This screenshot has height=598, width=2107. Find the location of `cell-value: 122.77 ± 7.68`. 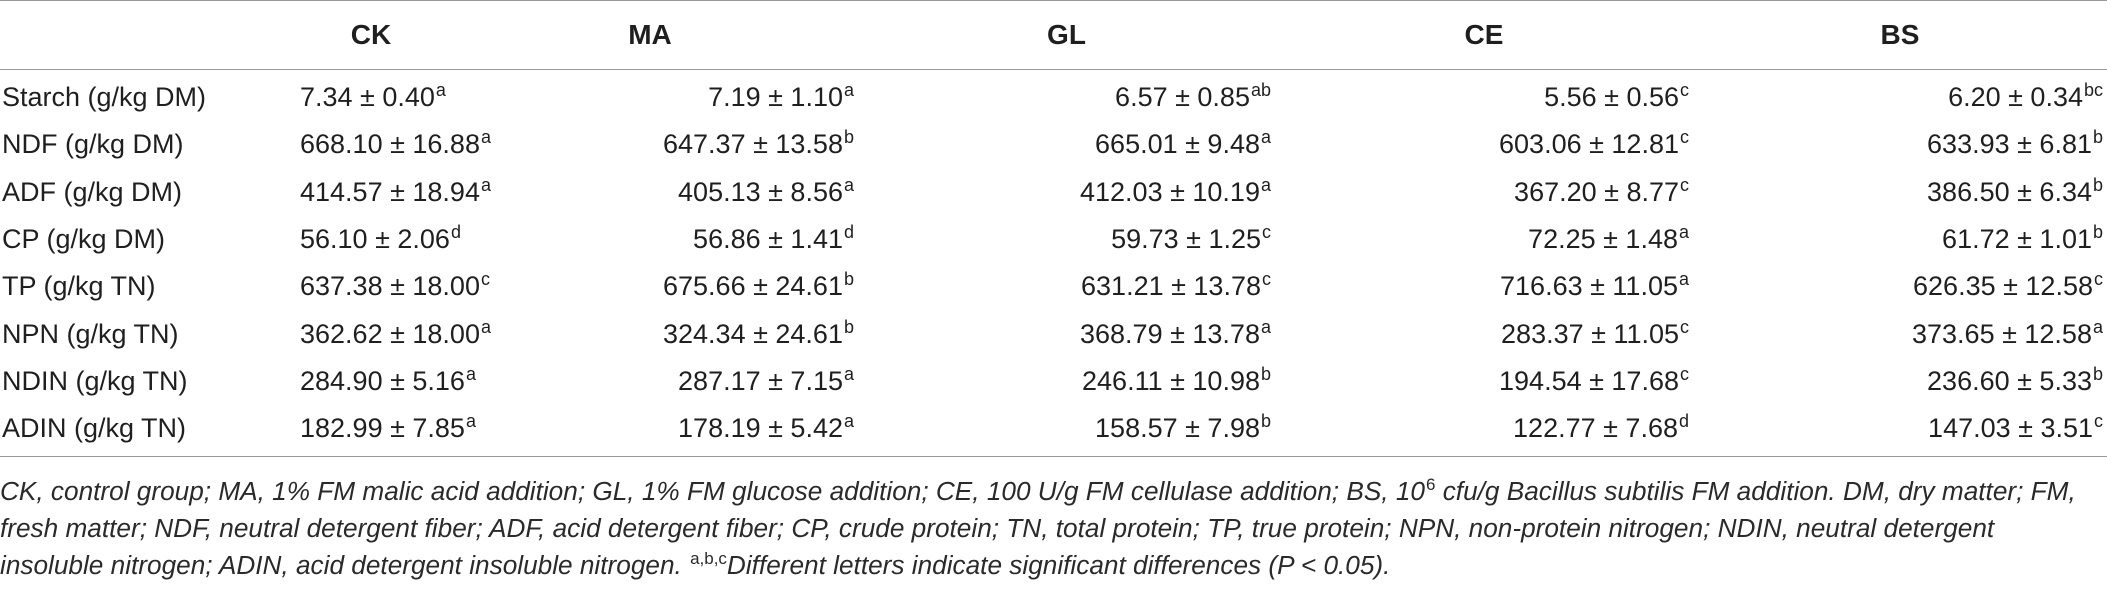

cell-value: 122.77 ± 7.68 is located at coordinates (1595, 428).